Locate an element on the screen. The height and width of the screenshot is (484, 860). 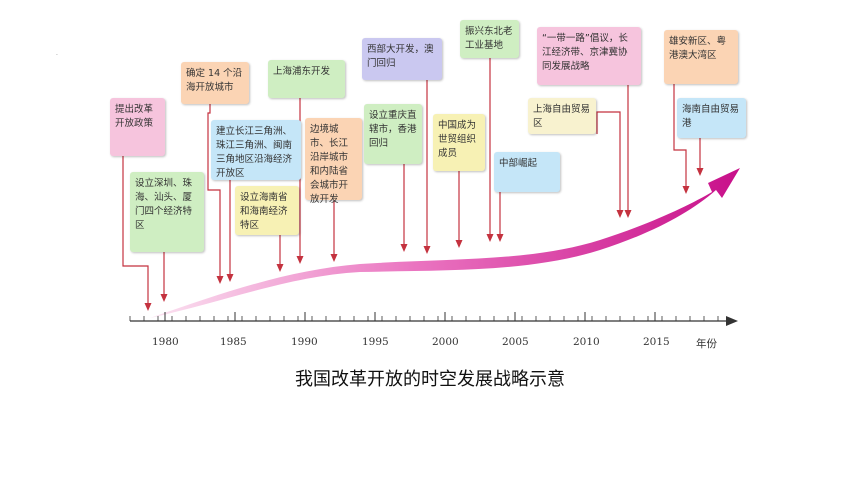
event-text: 设立海南省和海南经济特区 is located at coordinates (264, 211).